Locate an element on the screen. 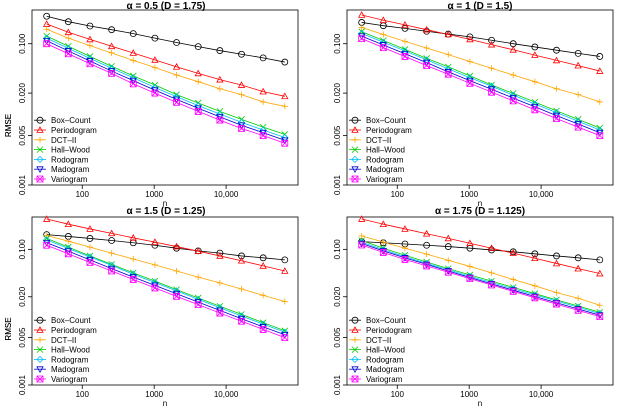  legend-label: Madogram is located at coordinates (70, 369).